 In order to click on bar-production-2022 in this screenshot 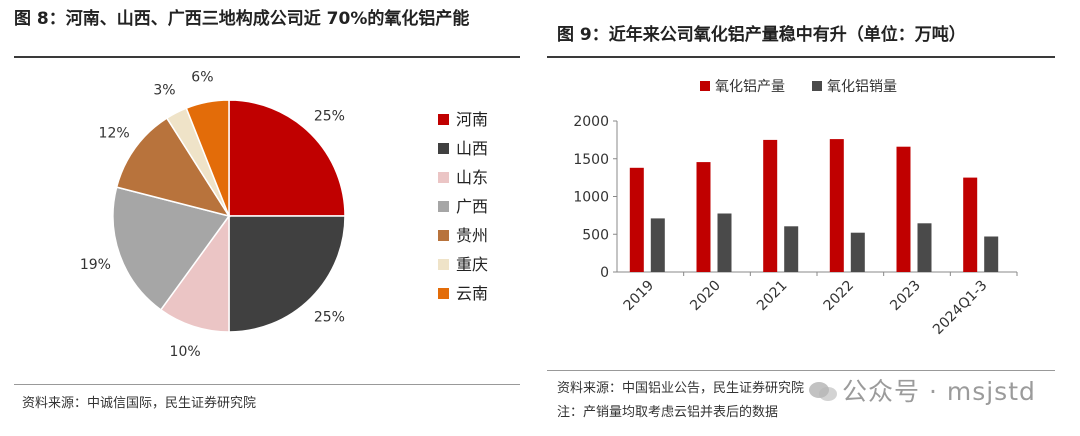, I will do `click(836, 205)`.